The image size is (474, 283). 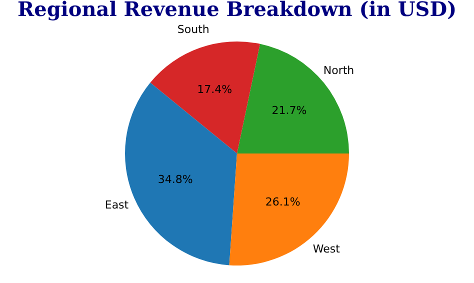 I want to click on chart-title: Regional Revenue Breakdown (in USD), so click(x=237, y=10).